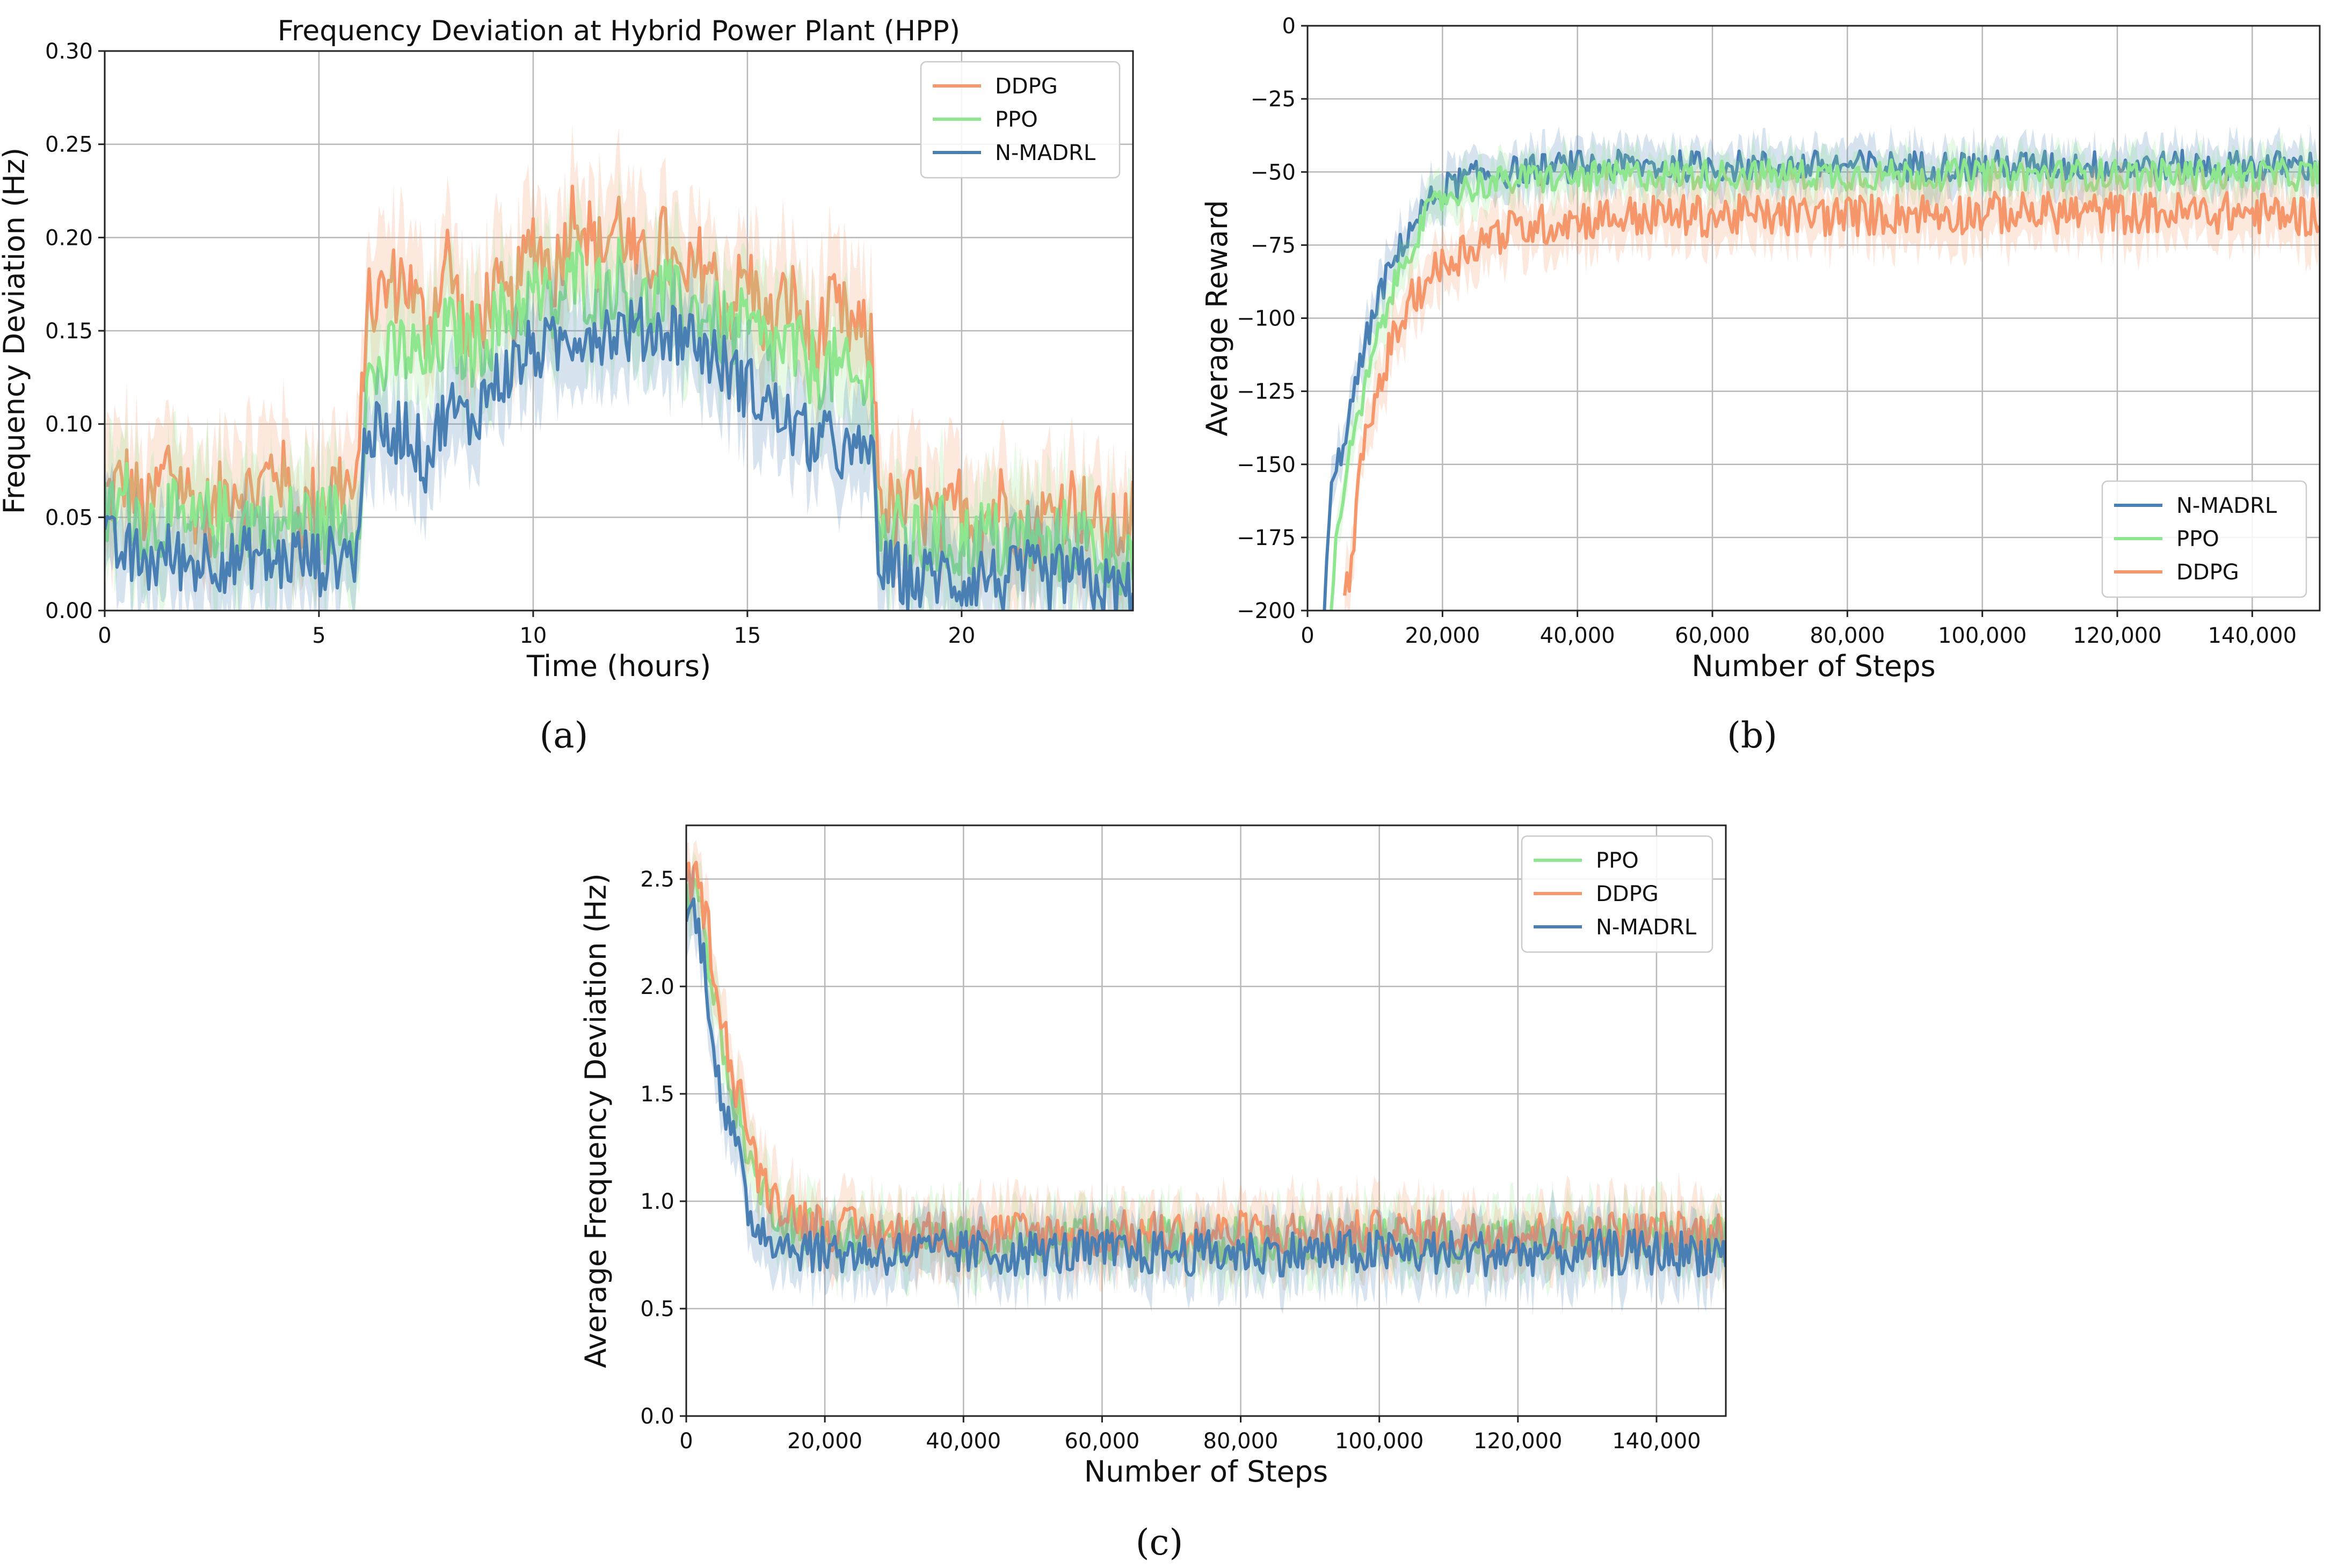 The image size is (2331, 1568). I want to click on y-tick-label: 0.0, so click(657, 1416).